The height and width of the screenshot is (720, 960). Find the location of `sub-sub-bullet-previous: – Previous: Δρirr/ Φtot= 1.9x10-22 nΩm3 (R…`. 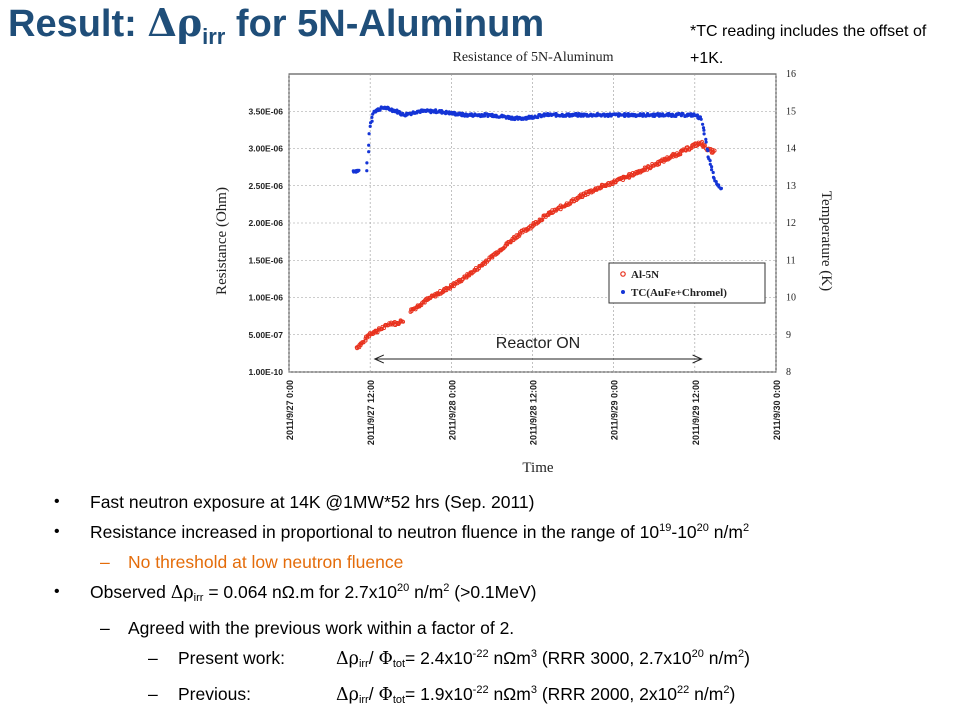

sub-sub-bullet-previous: – Previous: Δρirr/ Φtot= 1.9x10-22 nΩm3 (R… is located at coordinates (502, 697).